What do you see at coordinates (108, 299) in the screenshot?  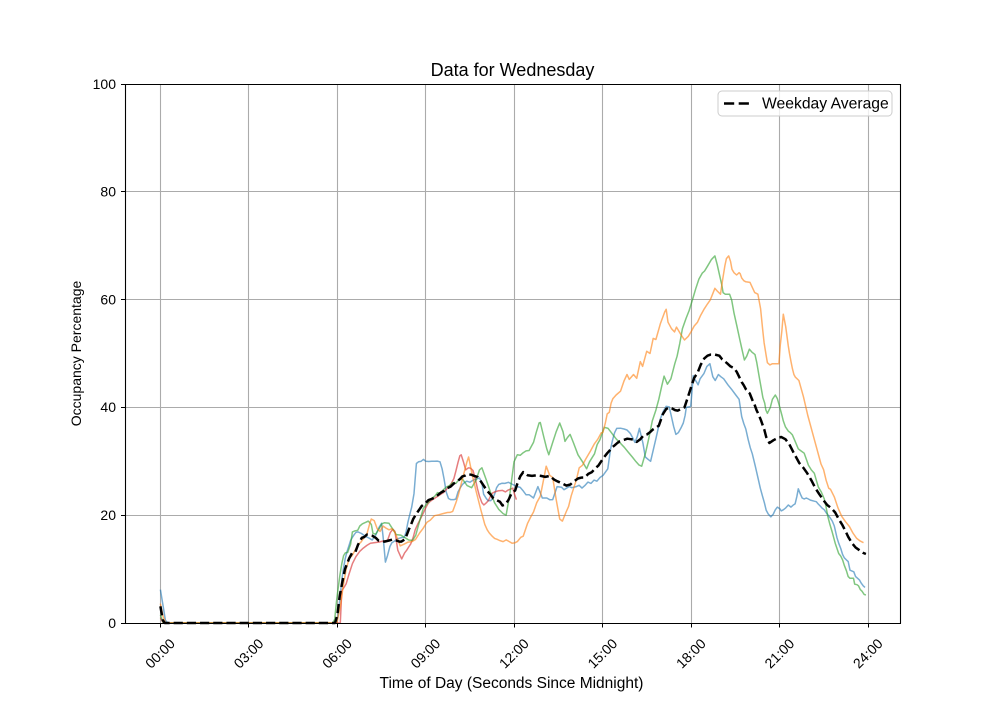 I see `svg-text: 60` at bounding box center [108, 299].